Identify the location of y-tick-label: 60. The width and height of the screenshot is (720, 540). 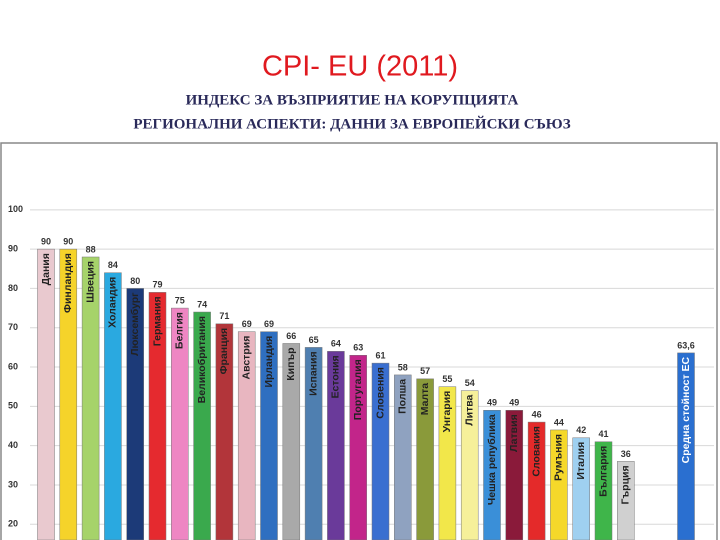
(13, 366).